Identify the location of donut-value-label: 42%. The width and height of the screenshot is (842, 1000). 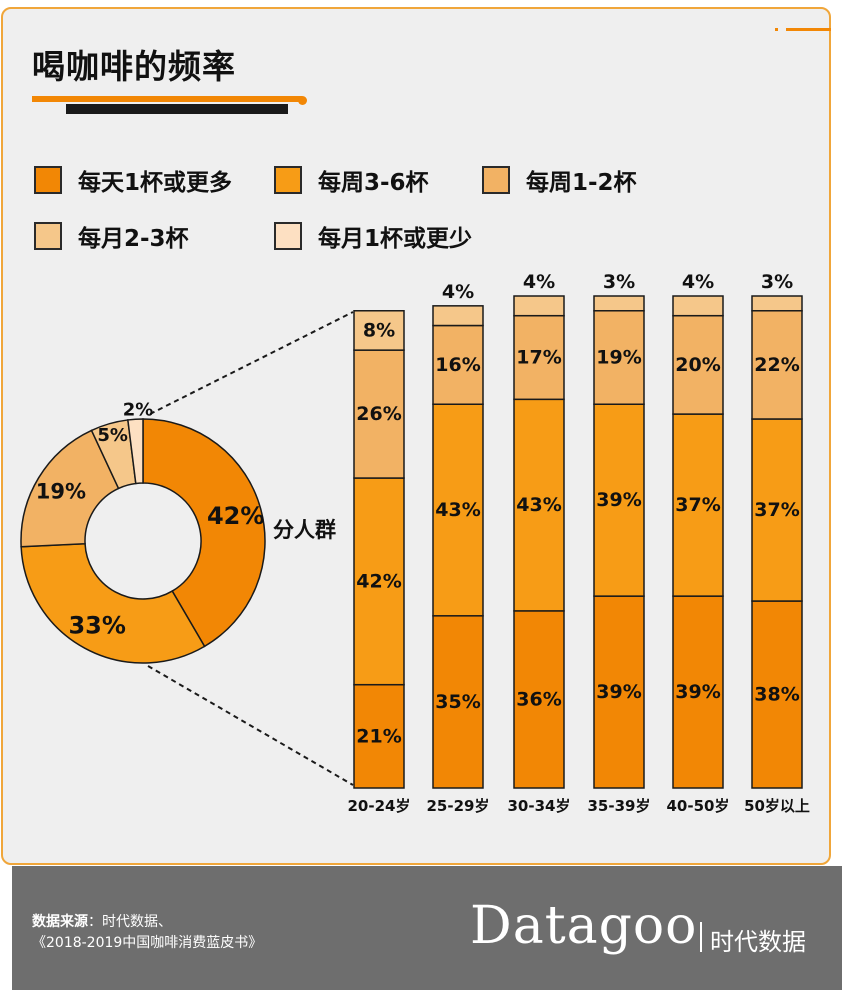
(235, 516).